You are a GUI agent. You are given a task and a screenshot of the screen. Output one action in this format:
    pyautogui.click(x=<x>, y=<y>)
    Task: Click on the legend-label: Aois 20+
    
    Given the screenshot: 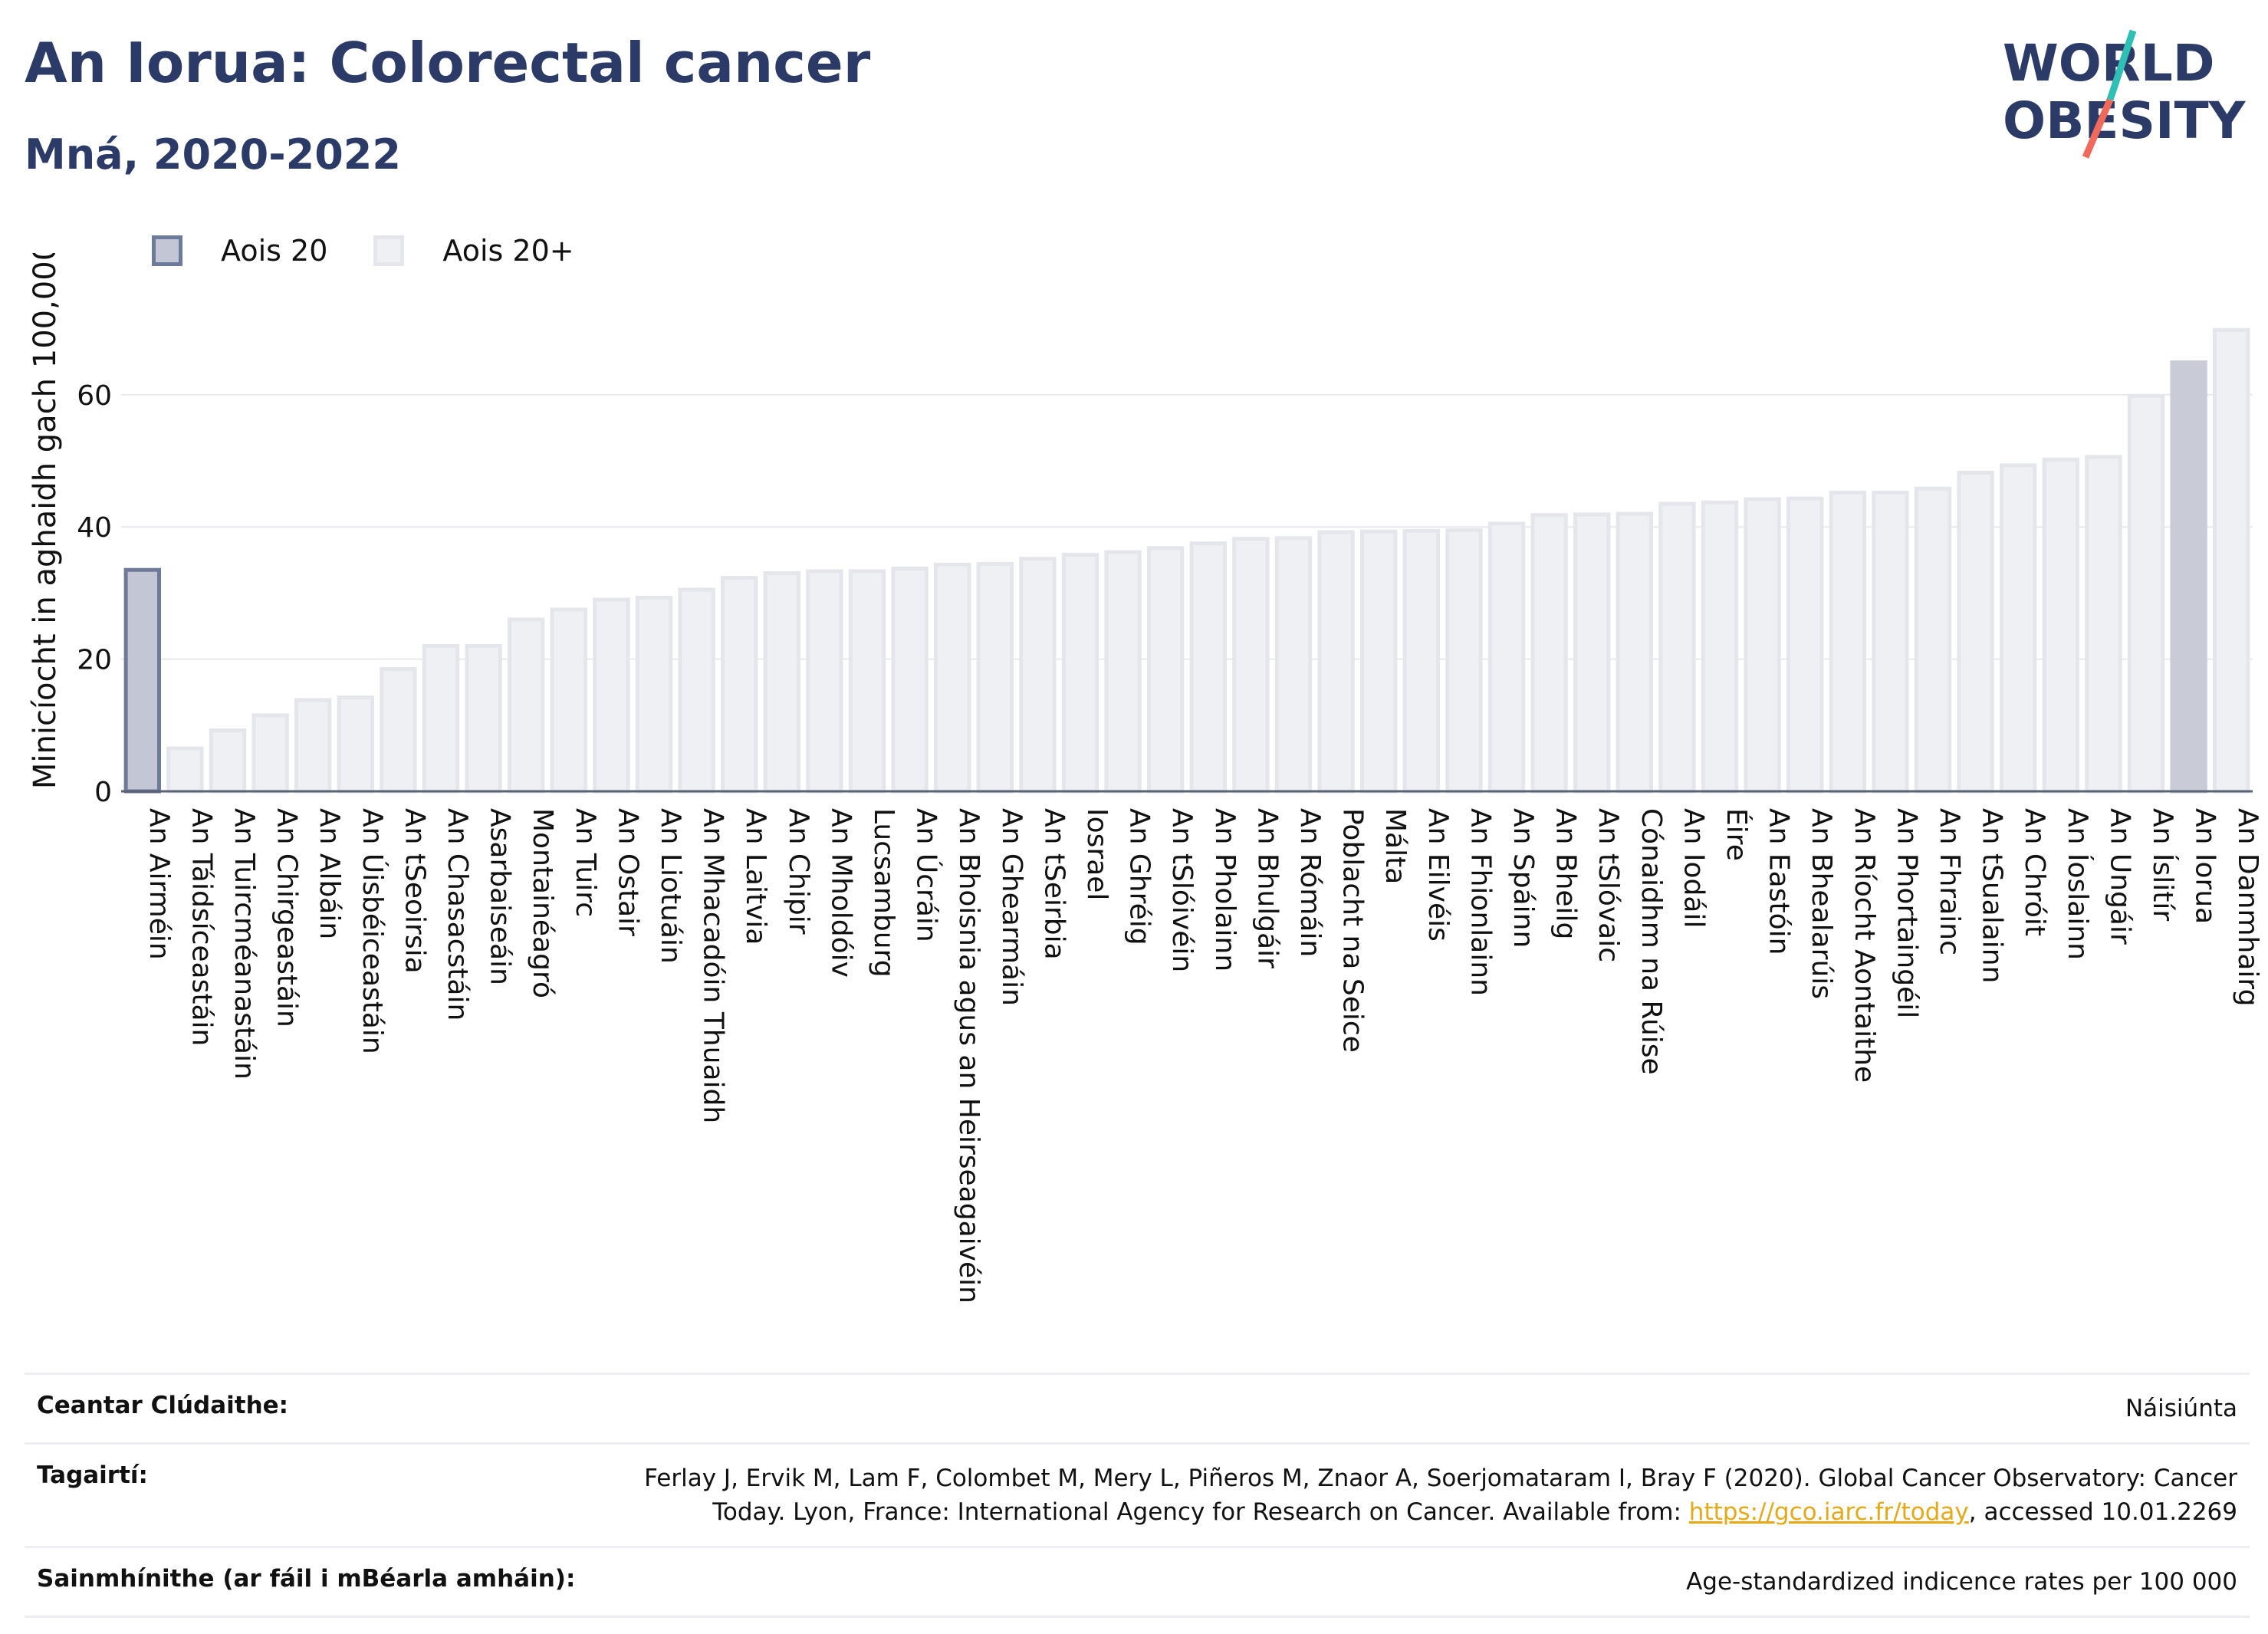 What is the action you would take?
    pyautogui.click(x=508, y=251)
    